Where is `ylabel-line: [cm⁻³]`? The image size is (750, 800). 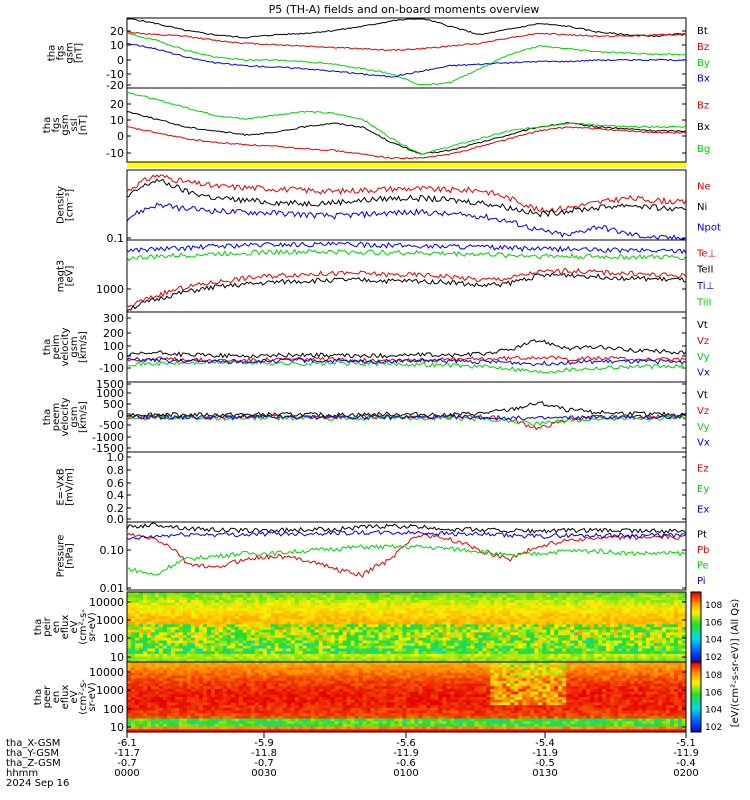
ylabel-line: [cm⁻³] is located at coordinates (70, 205).